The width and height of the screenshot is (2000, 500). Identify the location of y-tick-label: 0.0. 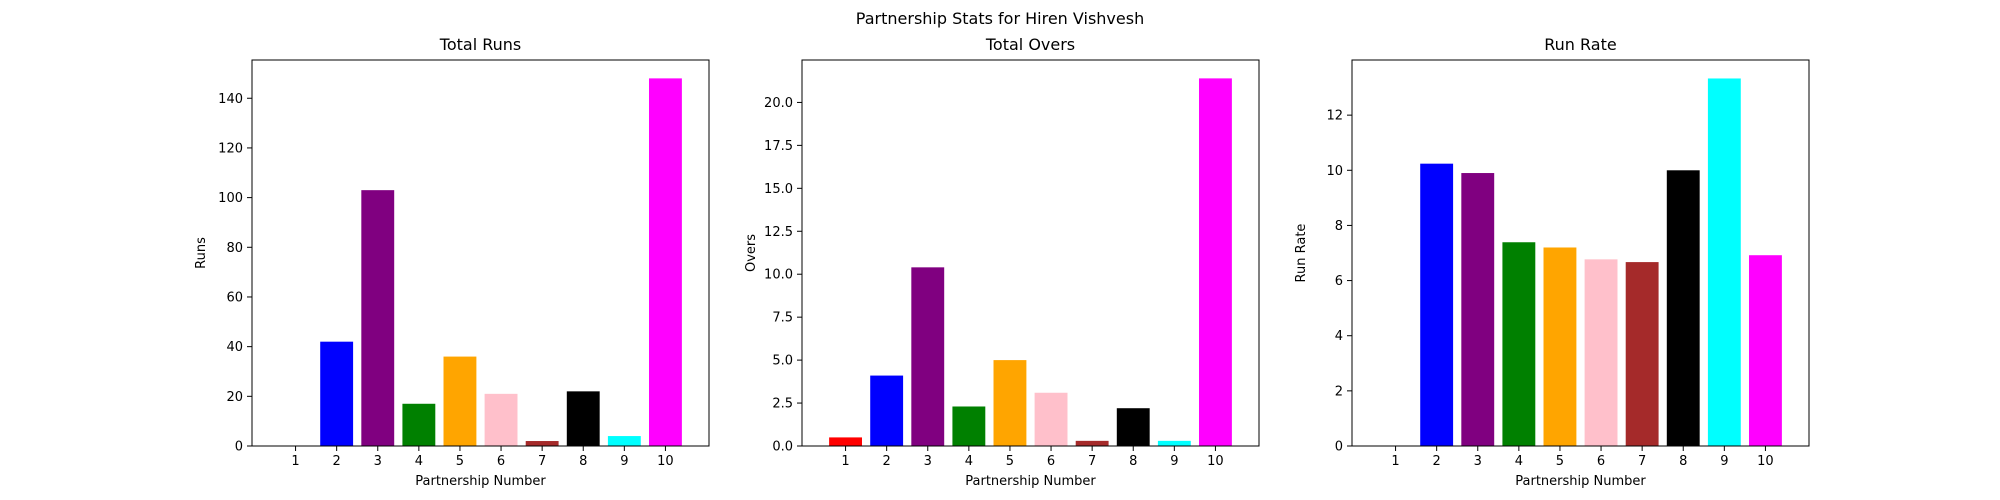
(782, 447).